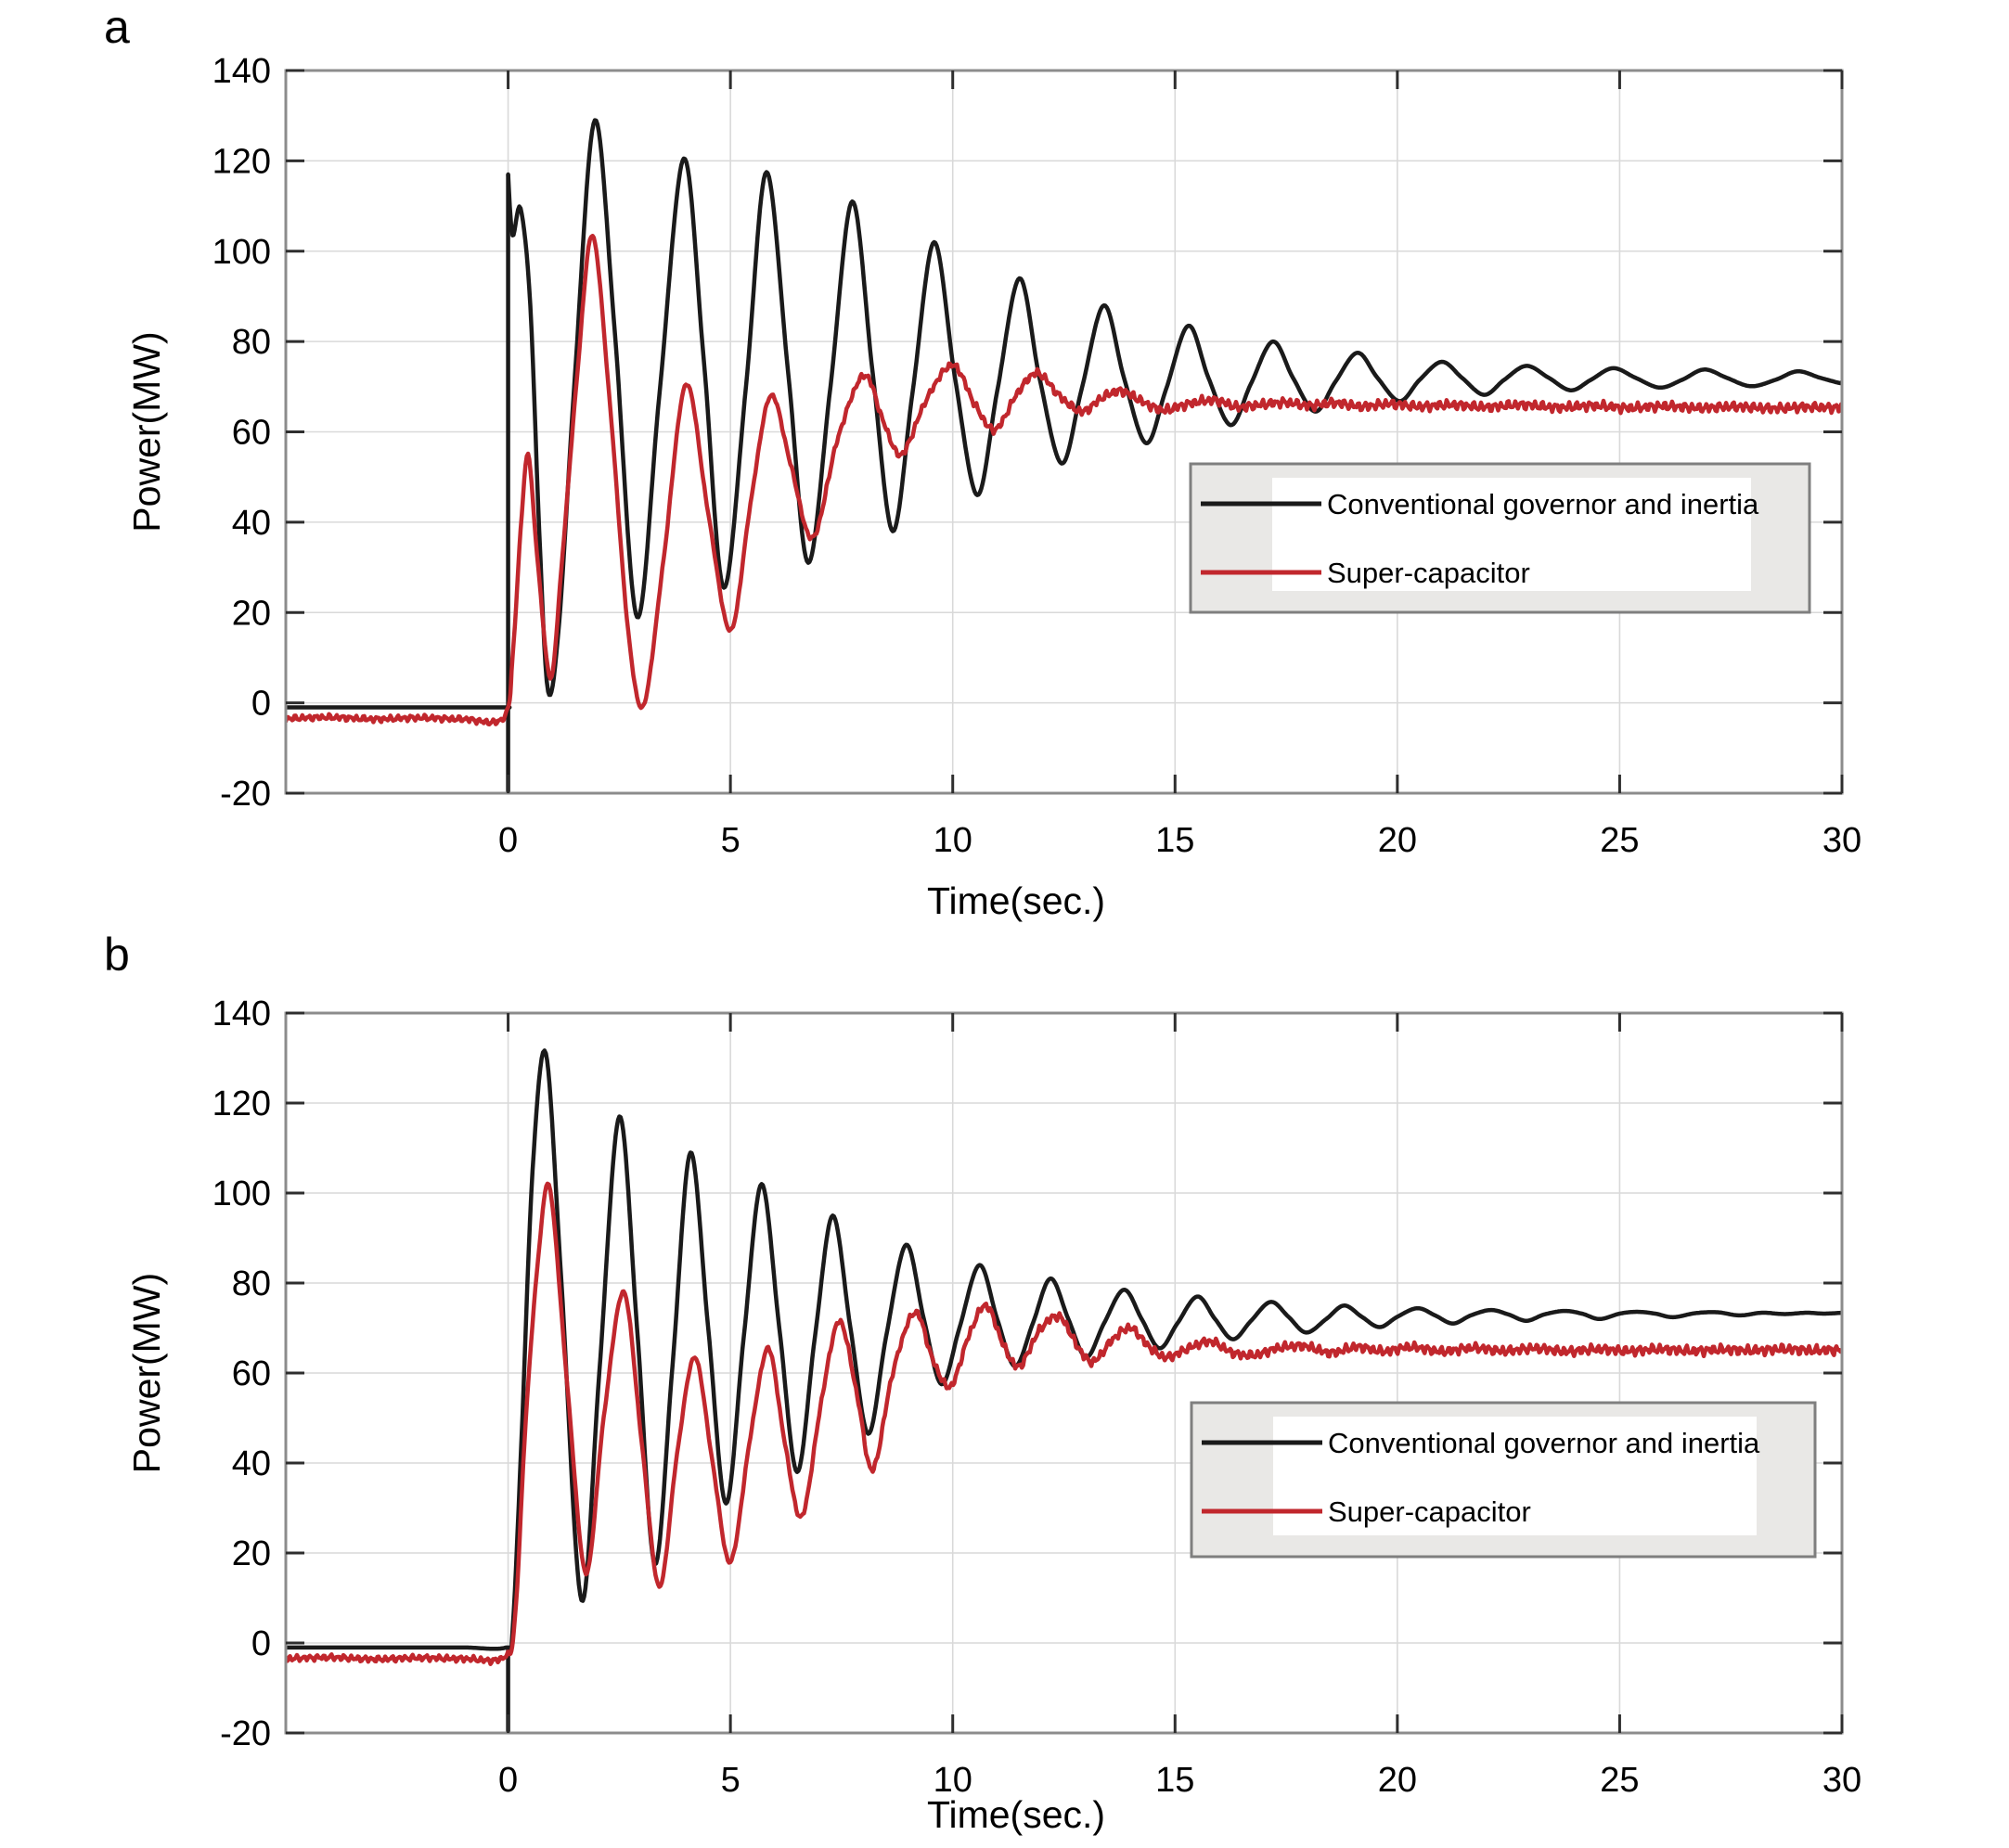 Image resolution: width=2009 pixels, height=1848 pixels. I want to click on panel-letter: b, so click(117, 955).